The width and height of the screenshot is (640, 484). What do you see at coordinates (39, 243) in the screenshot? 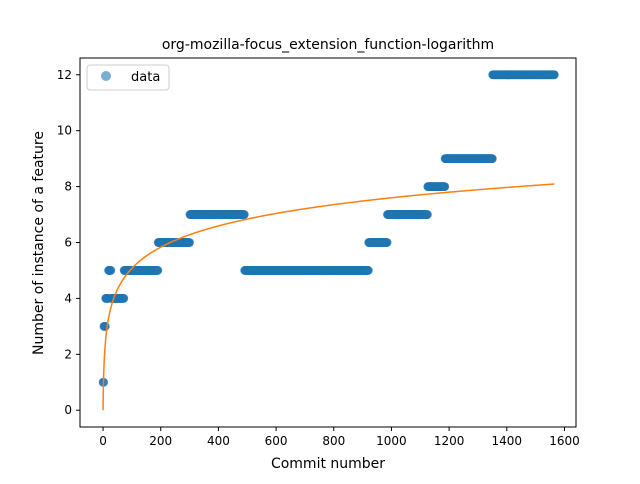
I see `y-axis-label: Number of instance of a feature` at bounding box center [39, 243].